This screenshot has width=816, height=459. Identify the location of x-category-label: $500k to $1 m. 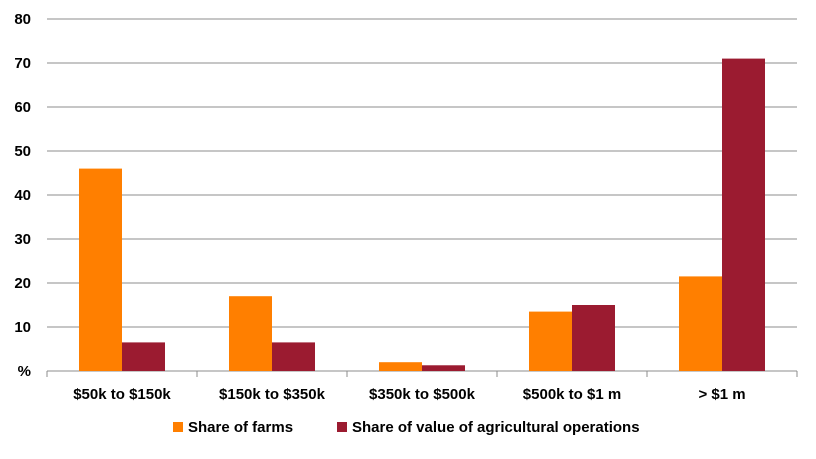
(572, 394).